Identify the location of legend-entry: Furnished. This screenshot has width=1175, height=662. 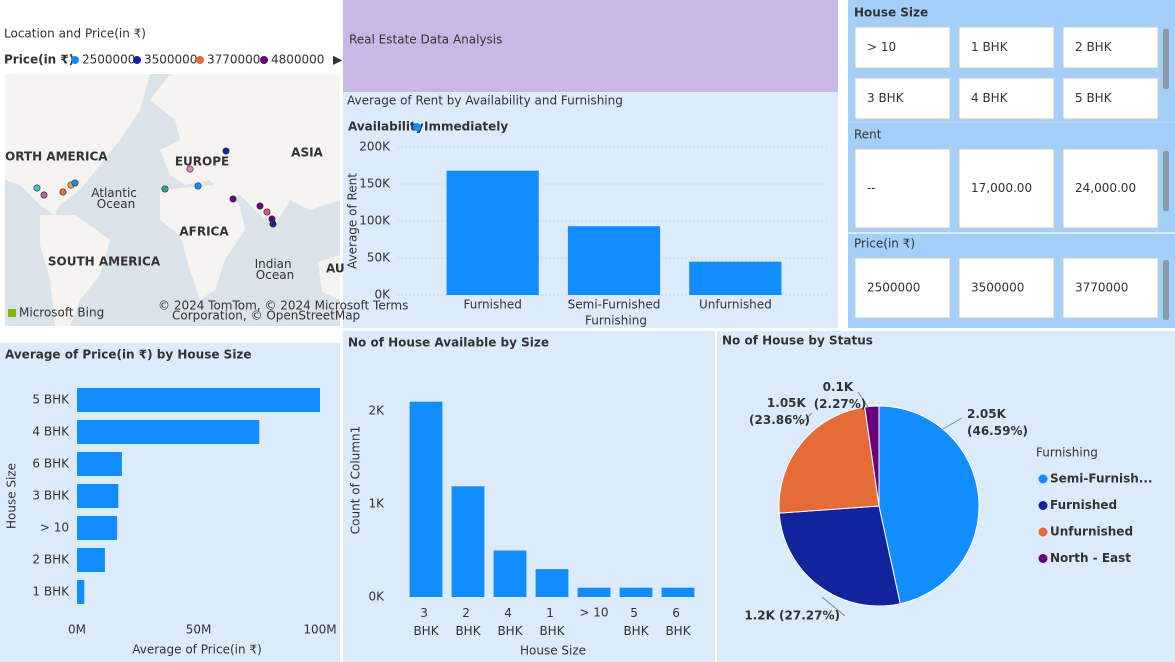
(1083, 505).